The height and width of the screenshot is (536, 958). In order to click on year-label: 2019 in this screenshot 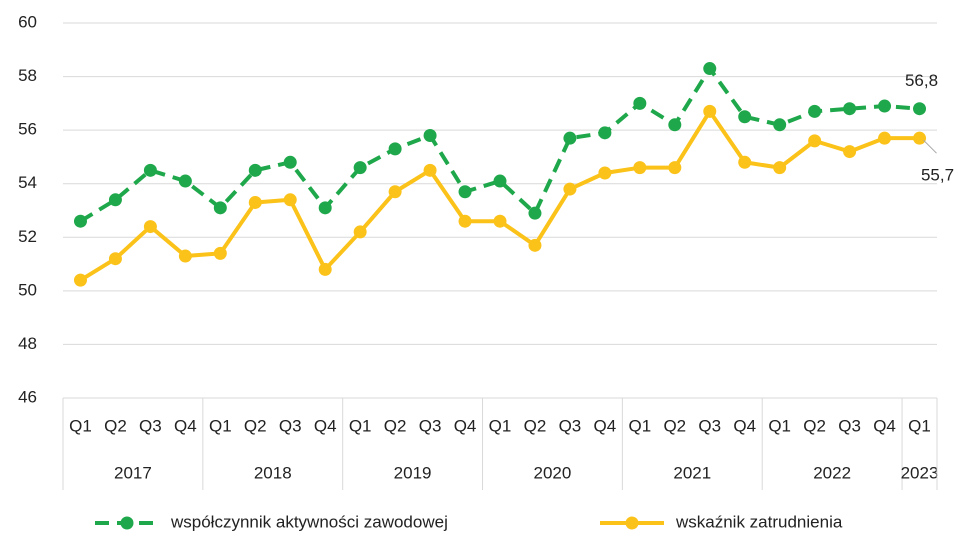, I will do `click(413, 472)`.